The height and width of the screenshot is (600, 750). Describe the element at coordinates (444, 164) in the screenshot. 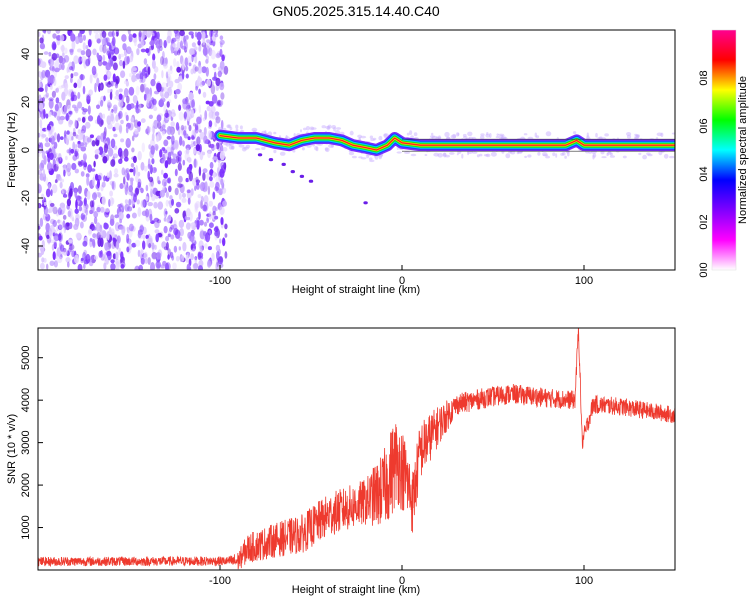

I see `spectrogram-signal-track` at that location.